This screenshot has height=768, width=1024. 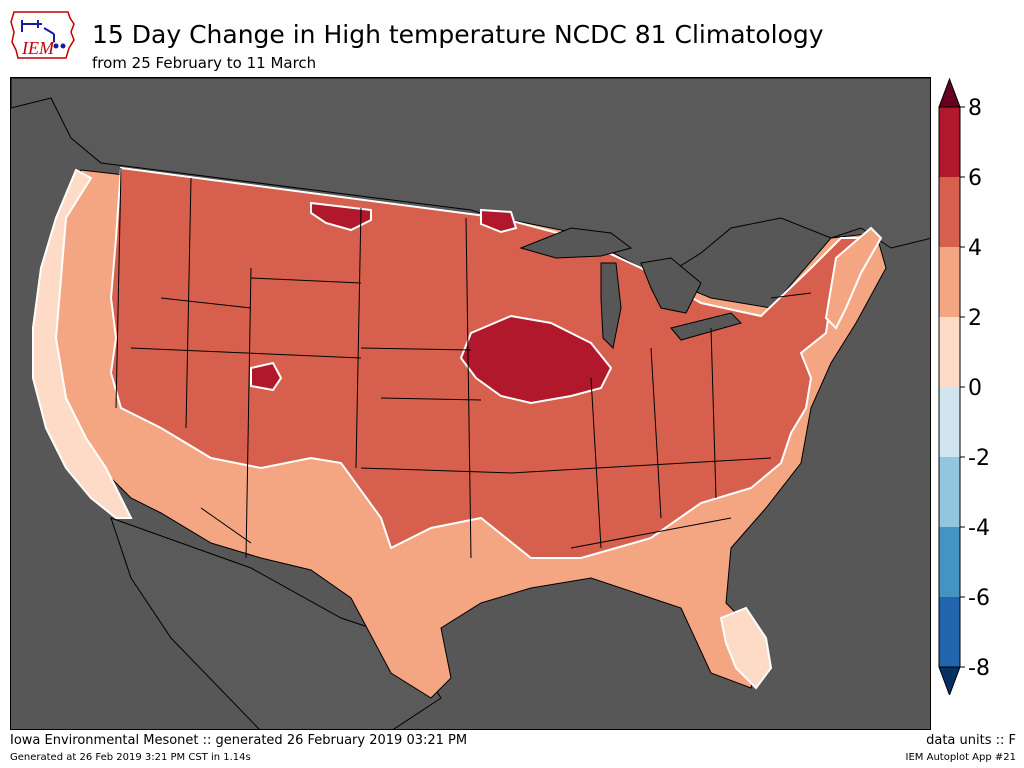 What do you see at coordinates (499, 221) in the screenshot?
I see `region-northeast-minnesota-maximum` at bounding box center [499, 221].